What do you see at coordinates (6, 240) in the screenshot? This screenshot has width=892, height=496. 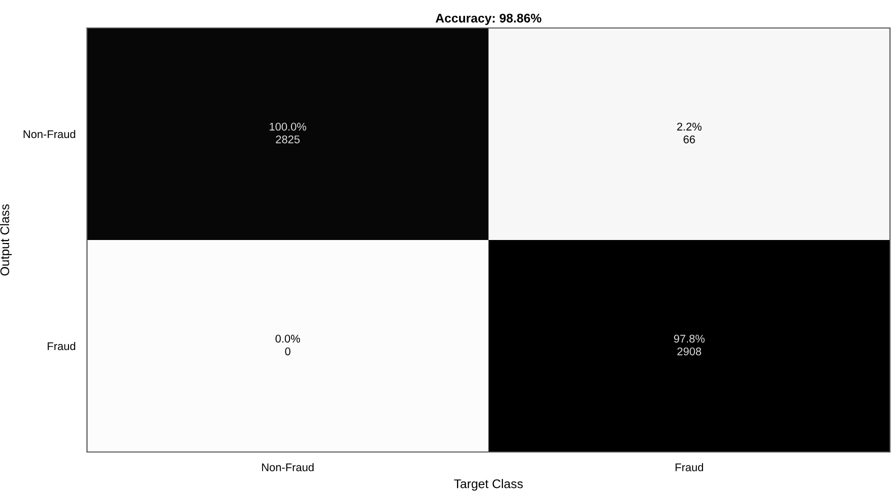 I see `y-axis-title: Output Class` at bounding box center [6, 240].